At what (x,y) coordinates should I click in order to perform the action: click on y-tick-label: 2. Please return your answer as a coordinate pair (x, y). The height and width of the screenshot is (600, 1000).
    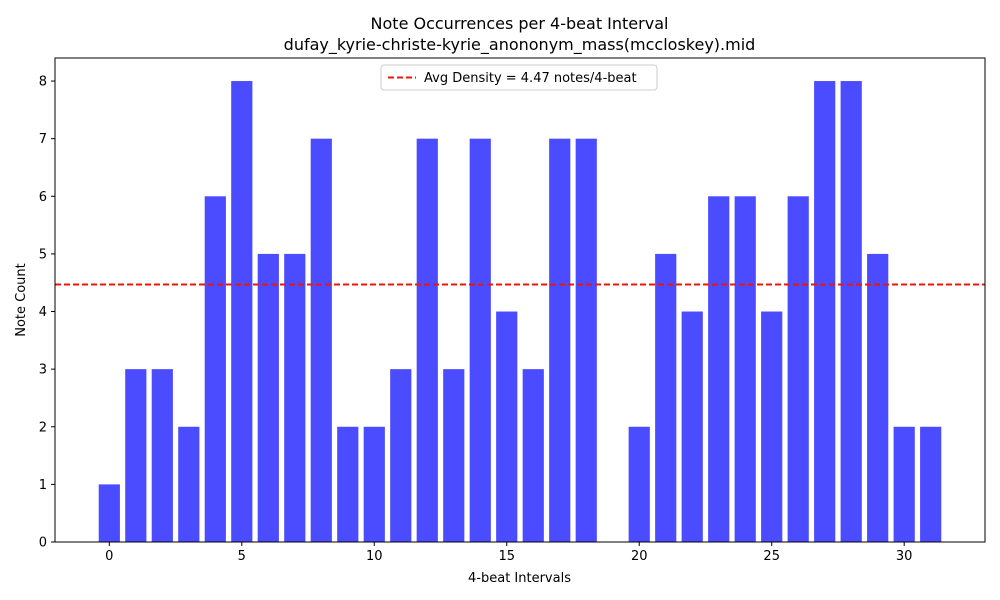
    Looking at the image, I should click on (43, 427).